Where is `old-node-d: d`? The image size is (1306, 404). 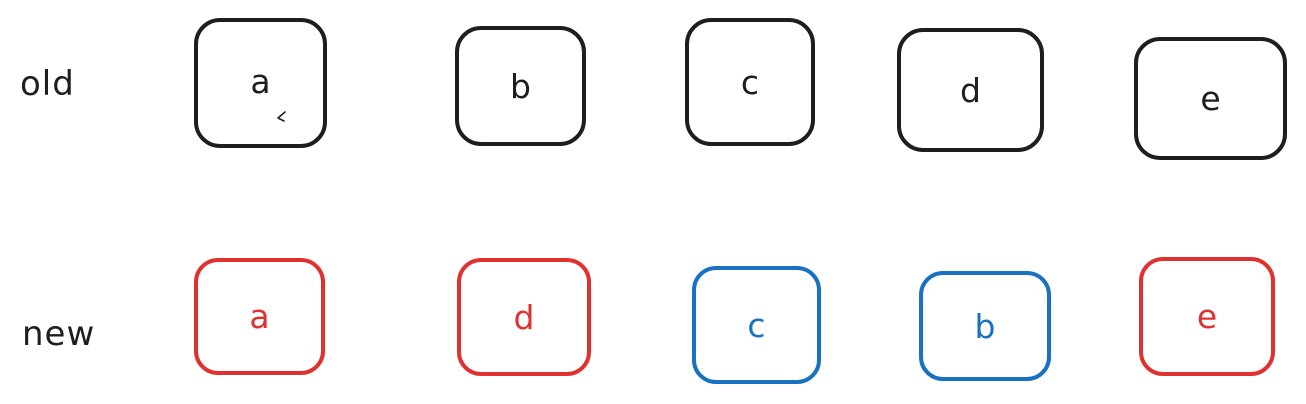
old-node-d: d is located at coordinates (970, 90).